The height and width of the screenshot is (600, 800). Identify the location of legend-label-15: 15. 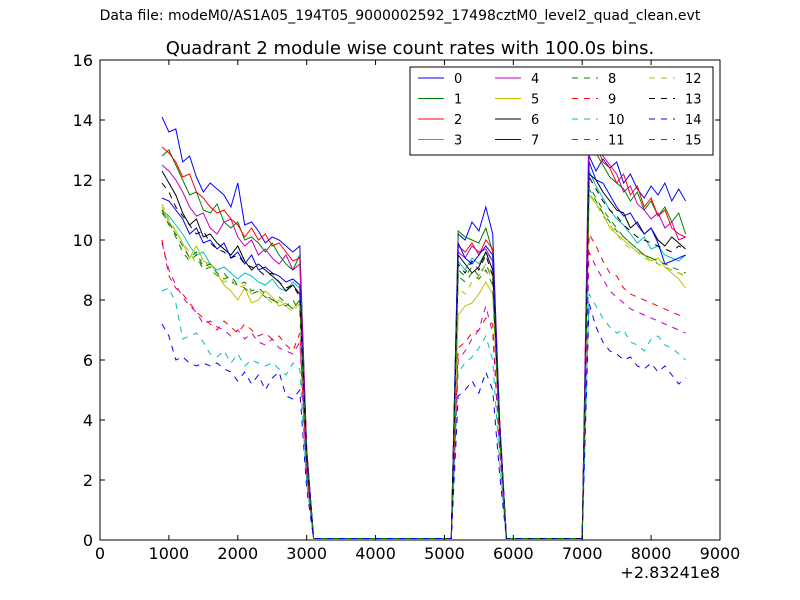
(693, 141).